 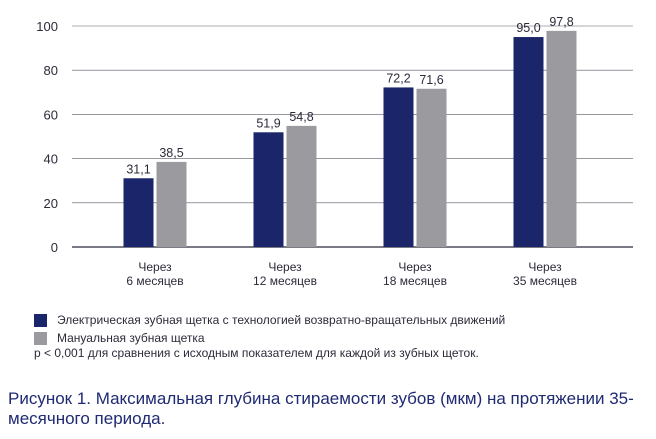 I want to click on x-tick-label-1-0: Через, so click(x=285, y=267).